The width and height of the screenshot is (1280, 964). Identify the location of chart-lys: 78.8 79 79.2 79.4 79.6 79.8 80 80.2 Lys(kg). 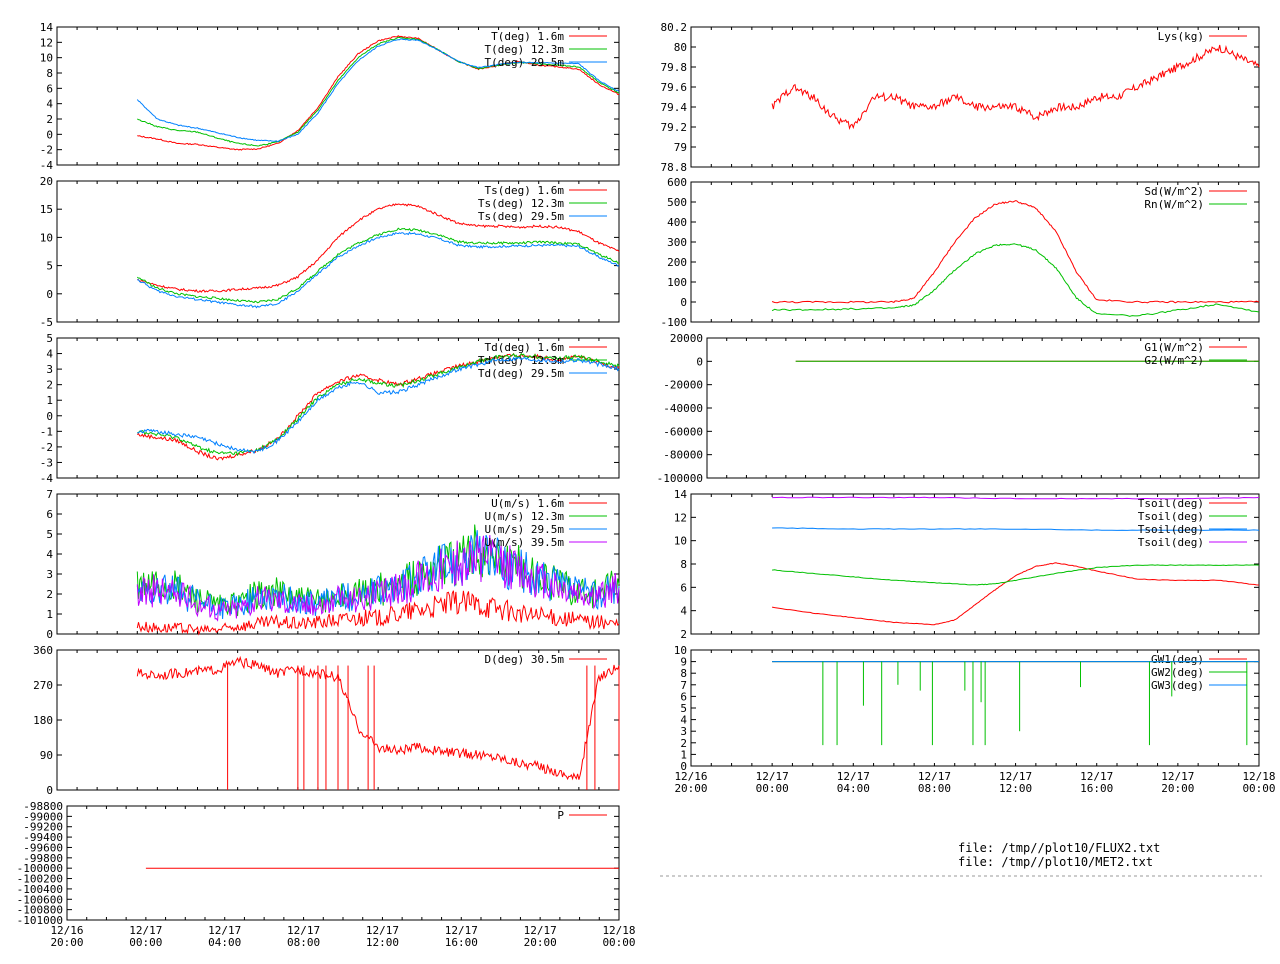
(960, 97).